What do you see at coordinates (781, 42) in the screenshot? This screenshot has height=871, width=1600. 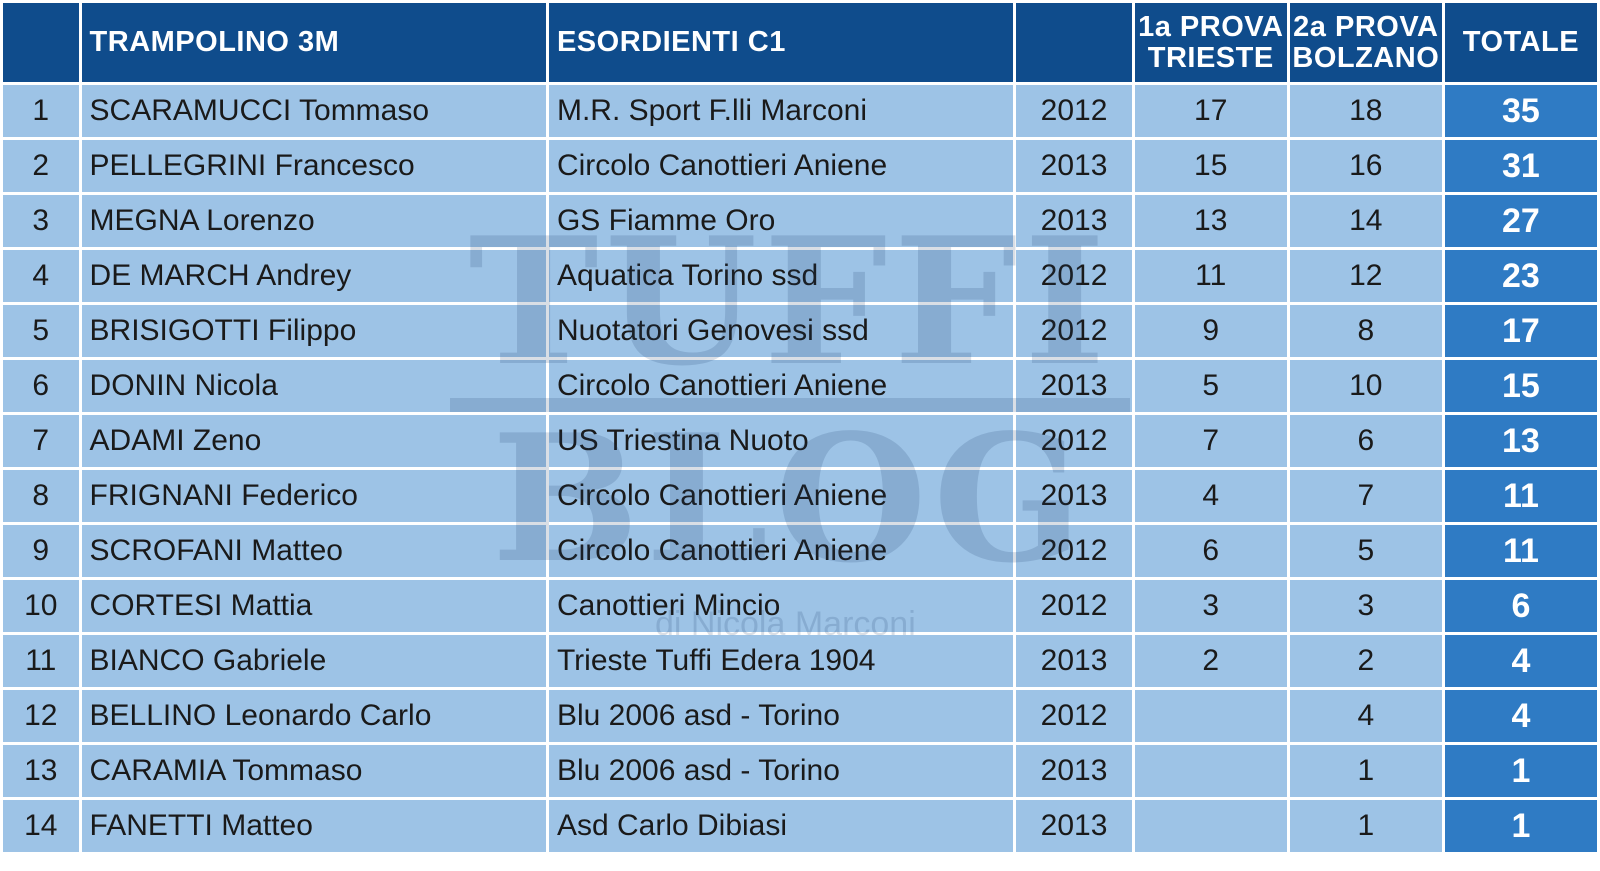 I see `header-category: ESORDIENTI C1` at bounding box center [781, 42].